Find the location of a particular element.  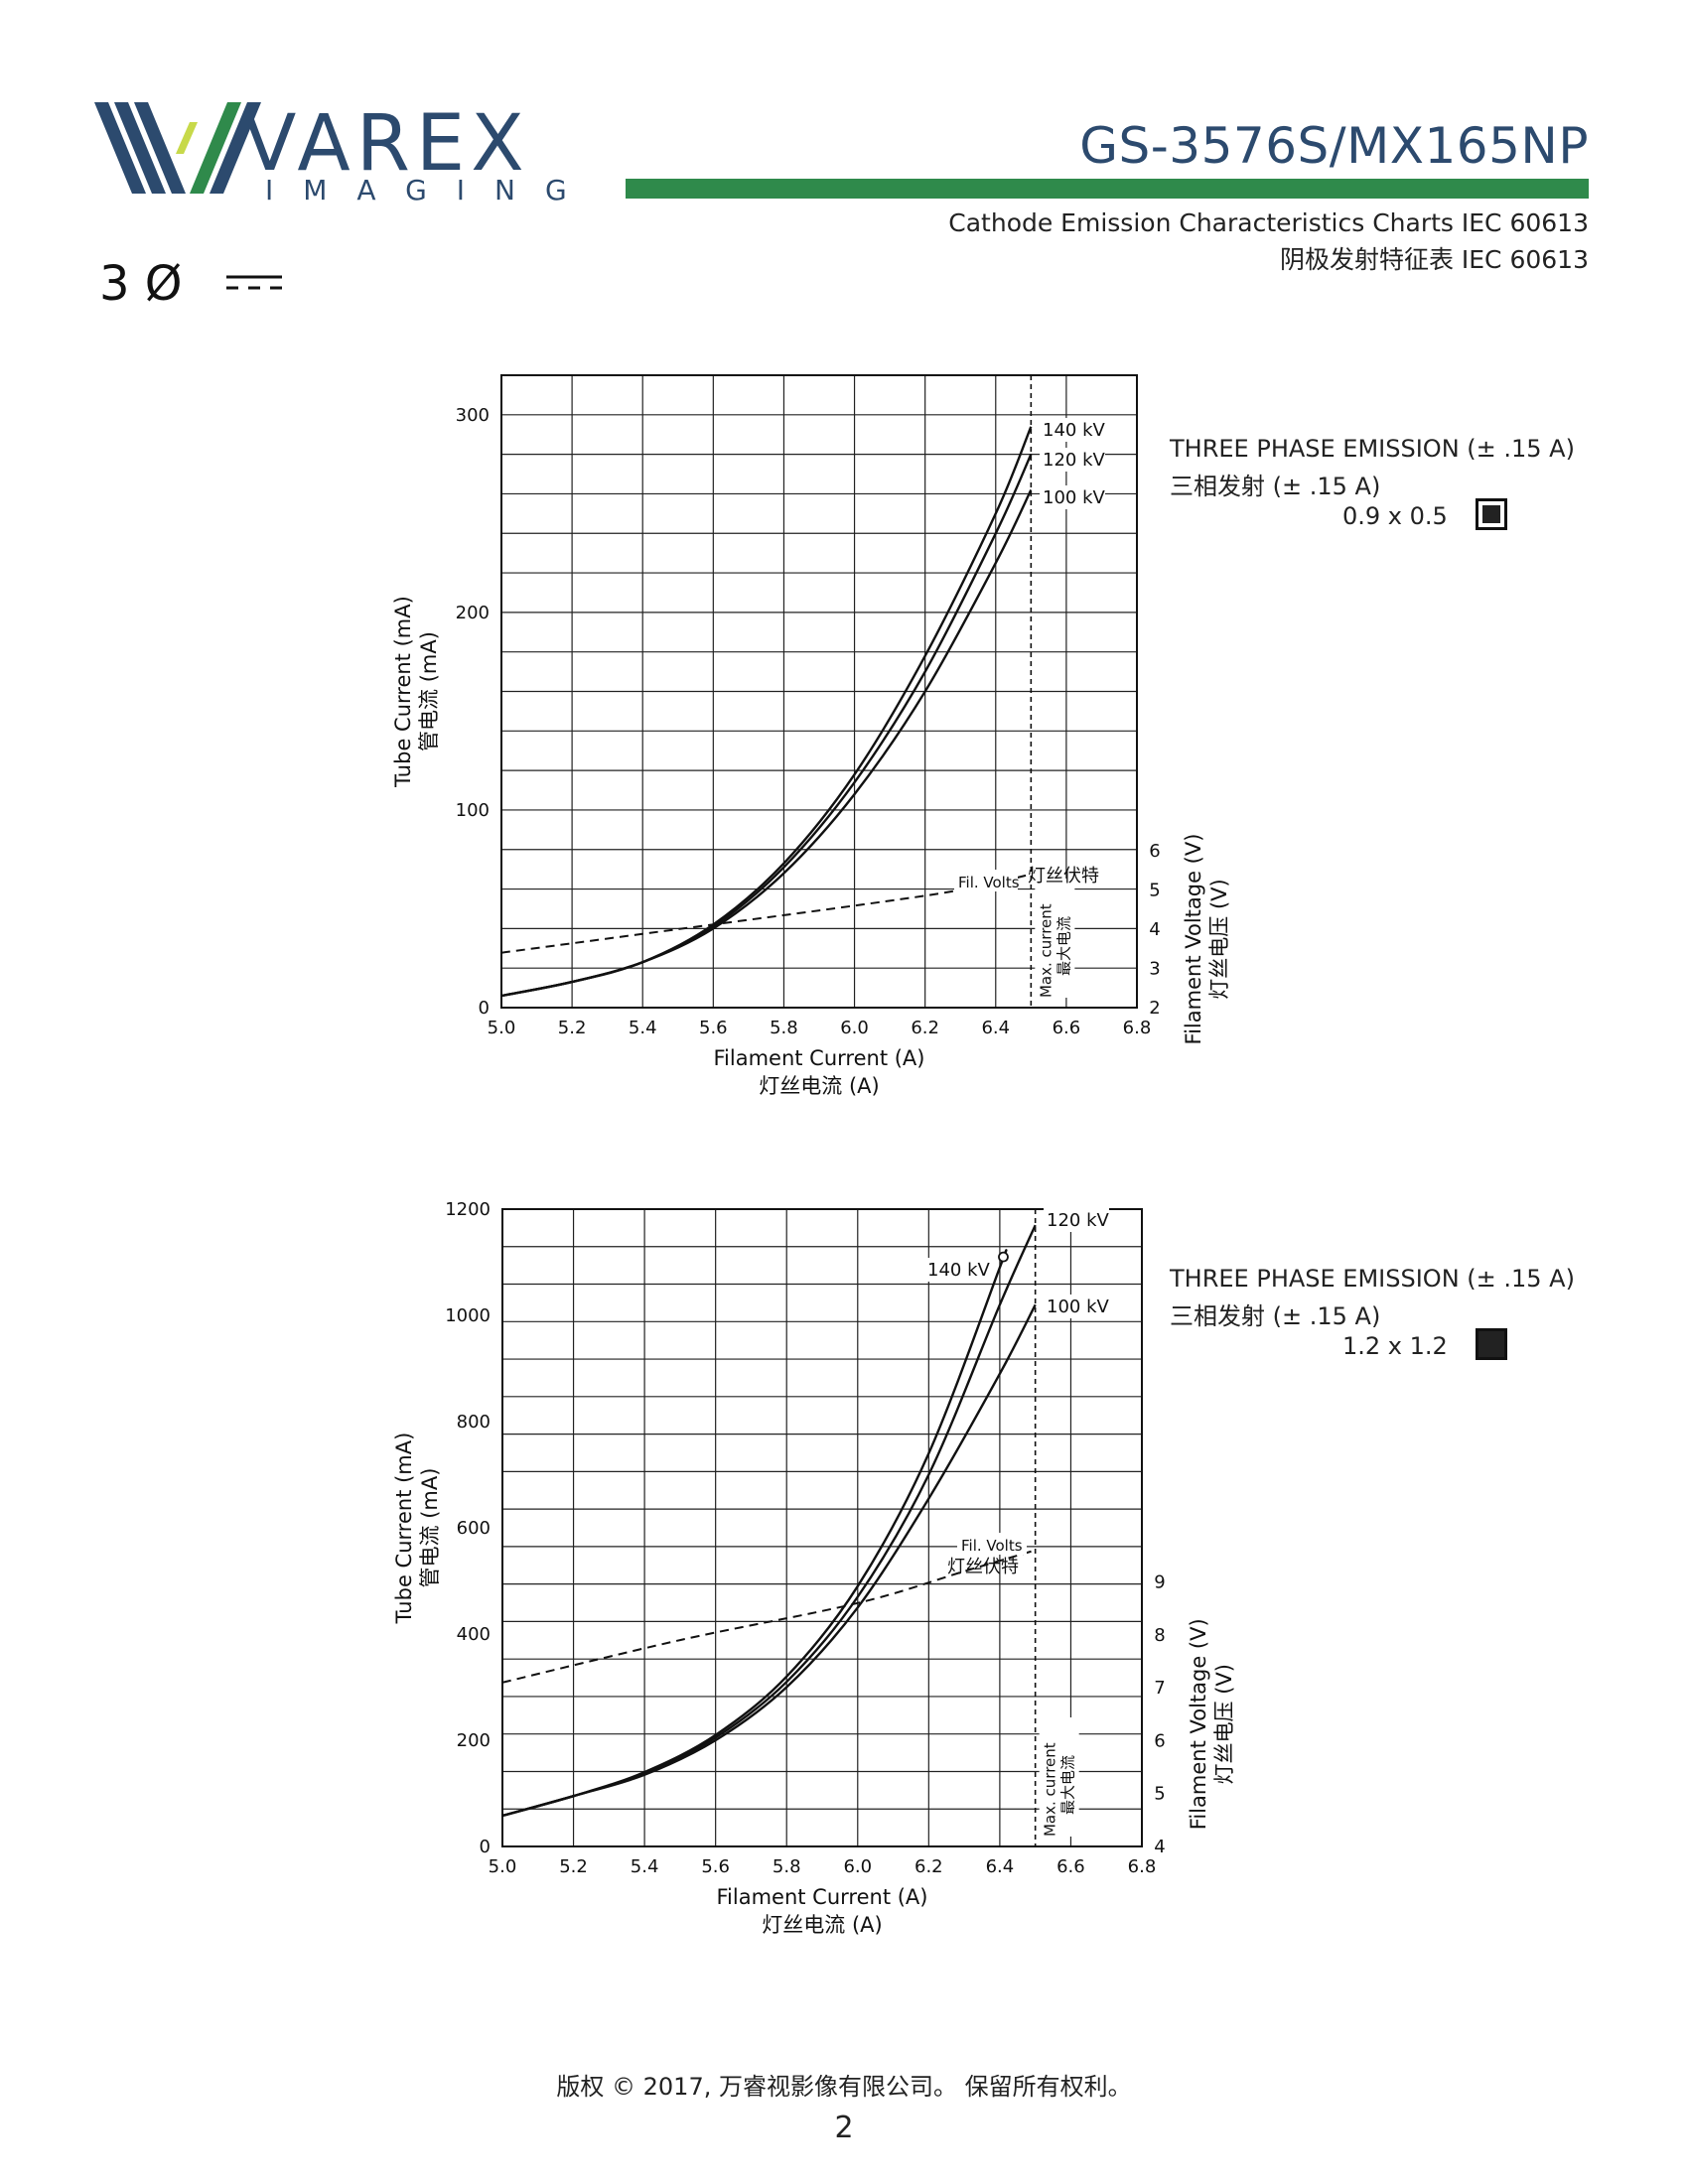

y-tick-label: 1200 is located at coordinates (468, 1209).